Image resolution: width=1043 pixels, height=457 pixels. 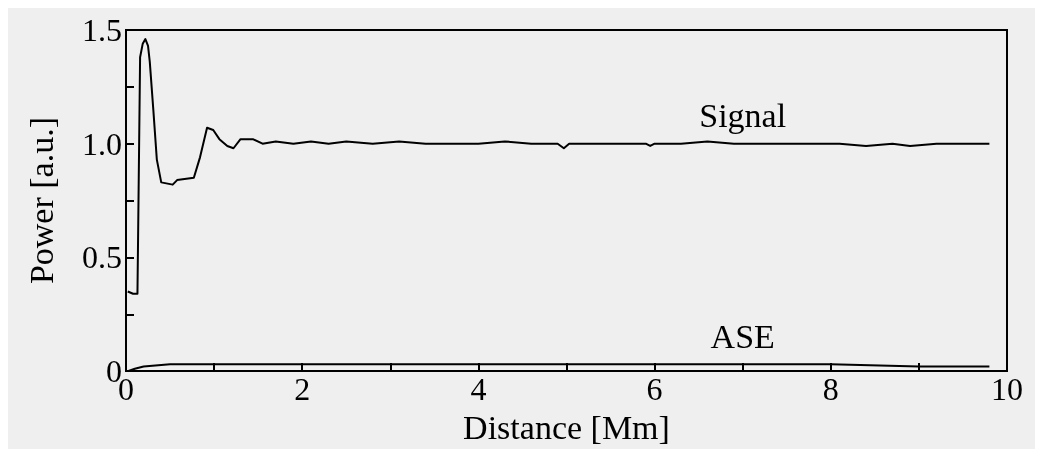 What do you see at coordinates (742, 336) in the screenshot?
I see `series-label: ASE` at bounding box center [742, 336].